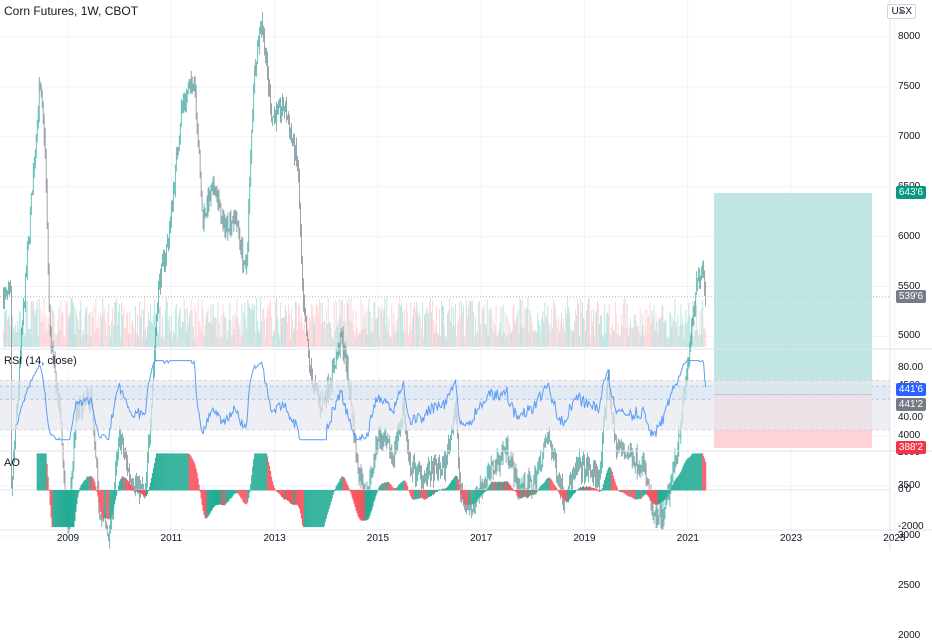  I want to click on rsi-pane, so click(445, 400).